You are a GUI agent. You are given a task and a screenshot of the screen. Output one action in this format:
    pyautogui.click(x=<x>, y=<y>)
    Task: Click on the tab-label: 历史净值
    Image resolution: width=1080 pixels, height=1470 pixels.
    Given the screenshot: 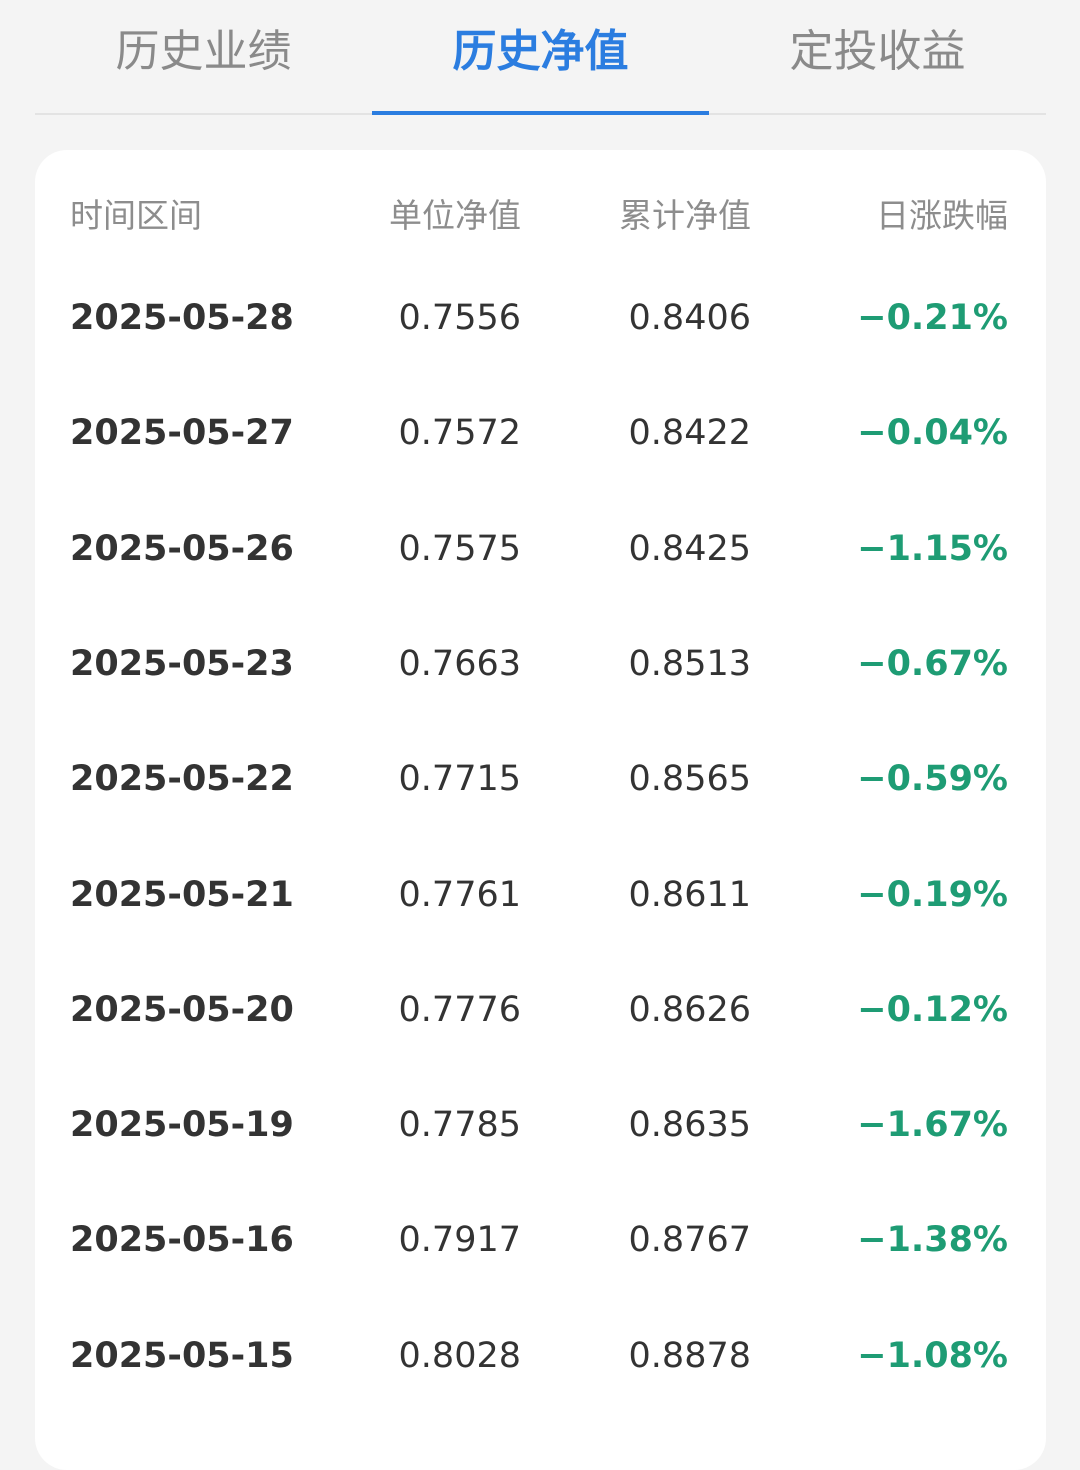 What is the action you would take?
    pyautogui.click(x=540, y=51)
    